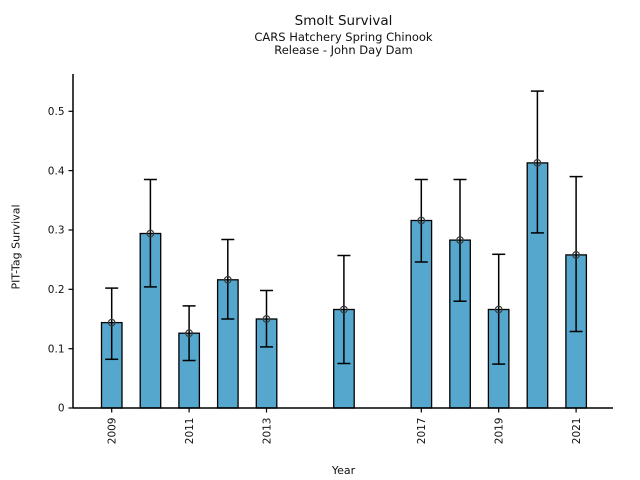  What do you see at coordinates (56, 112) in the screenshot?
I see `y-tick-label-0.5: 0.5` at bounding box center [56, 112].